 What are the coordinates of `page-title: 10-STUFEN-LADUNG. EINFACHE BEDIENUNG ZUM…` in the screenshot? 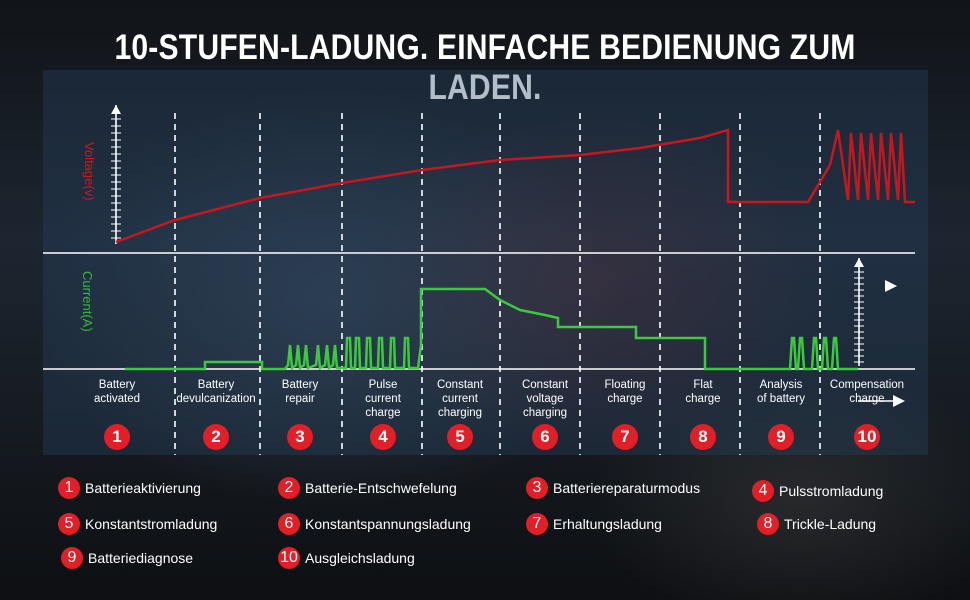 It's located at (485, 67).